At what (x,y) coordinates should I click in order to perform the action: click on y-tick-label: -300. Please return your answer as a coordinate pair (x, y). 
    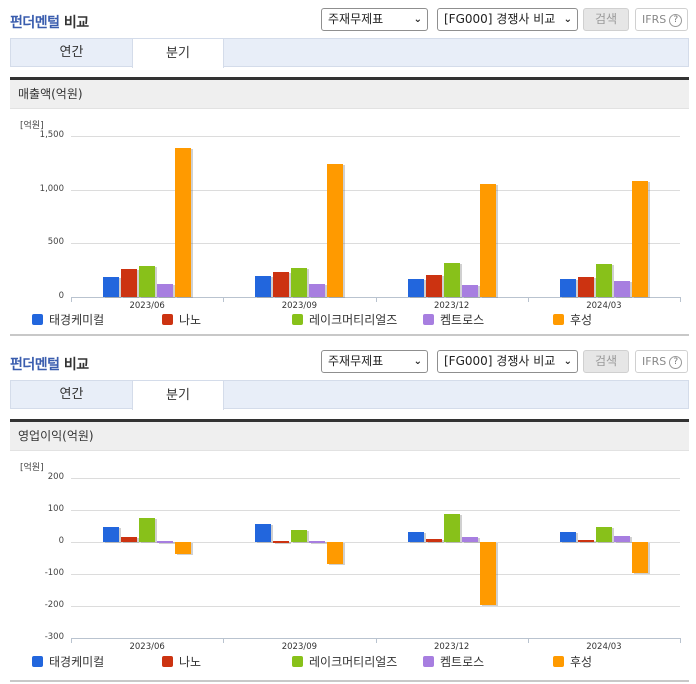
    Looking at the image, I should click on (54, 637).